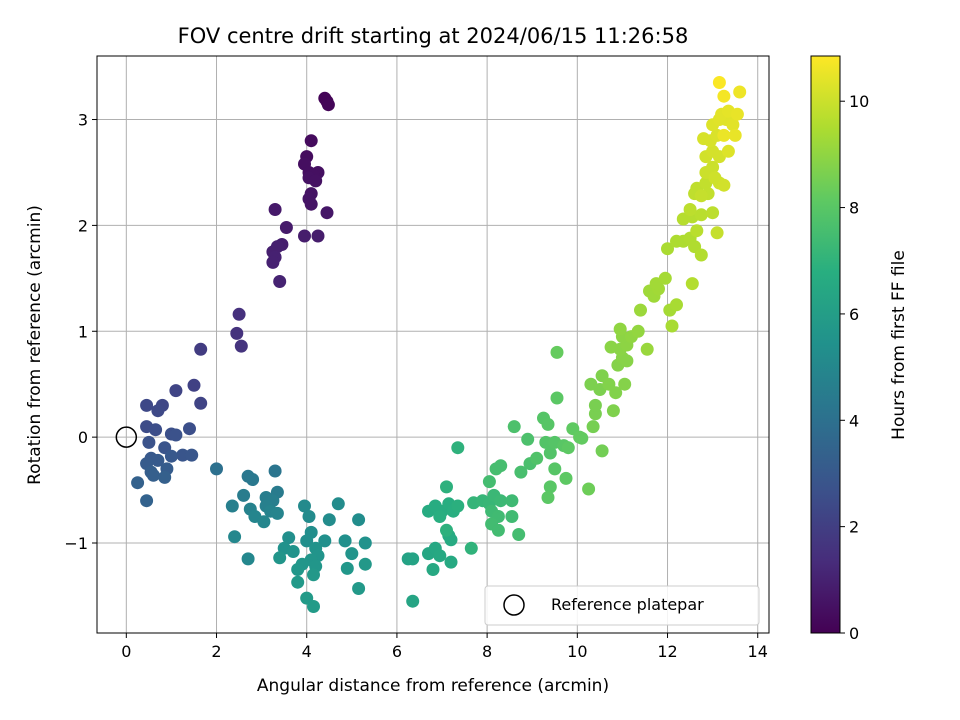 This screenshot has width=960, height=720. What do you see at coordinates (76, 543) in the screenshot?
I see `y-tick-label: −1` at bounding box center [76, 543].